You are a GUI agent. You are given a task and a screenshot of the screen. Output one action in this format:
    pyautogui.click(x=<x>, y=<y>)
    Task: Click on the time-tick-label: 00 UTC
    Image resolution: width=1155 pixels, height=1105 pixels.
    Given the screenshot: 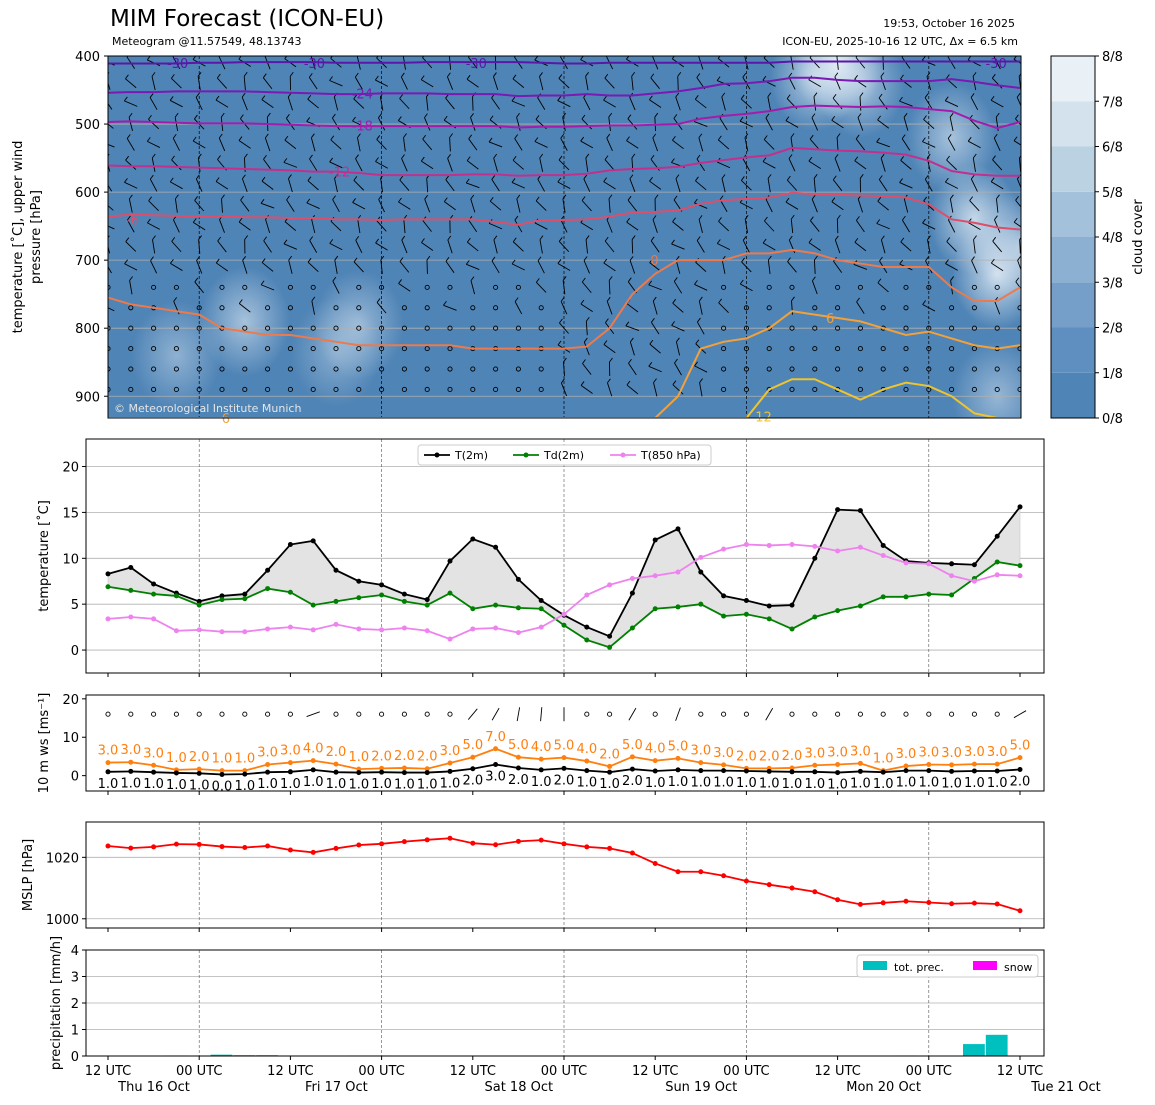 What is the action you would take?
    pyautogui.click(x=746, y=1071)
    